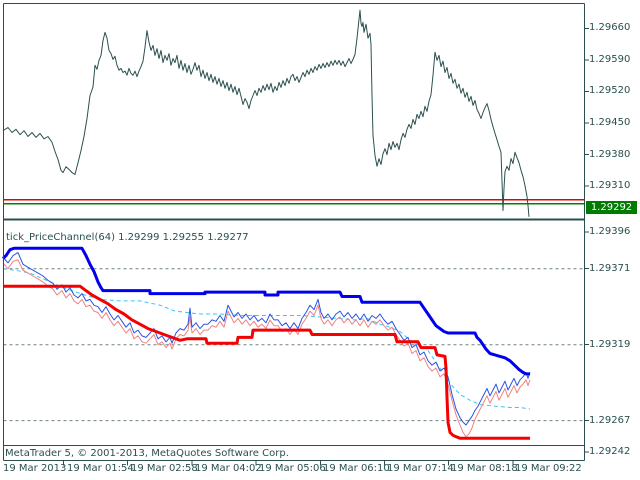  What do you see at coordinates (292, 468) in the screenshot?
I see `time-tick-label: 19 Mar 05:06` at bounding box center [292, 468].